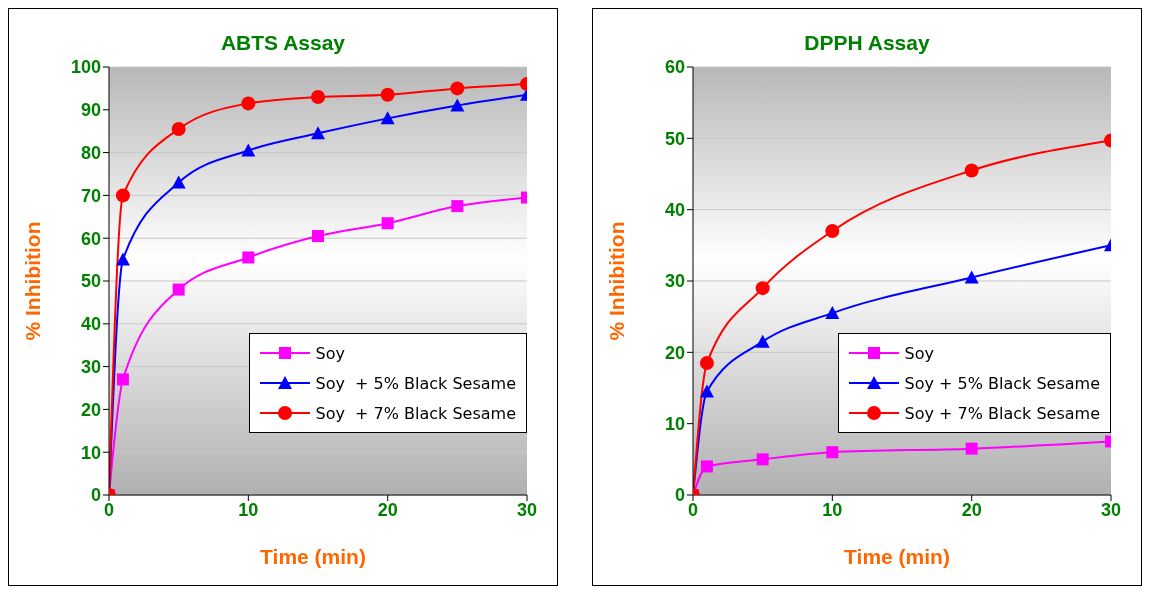 The image size is (1168, 592). I want to click on y-tick-label: 80, so click(90, 152).